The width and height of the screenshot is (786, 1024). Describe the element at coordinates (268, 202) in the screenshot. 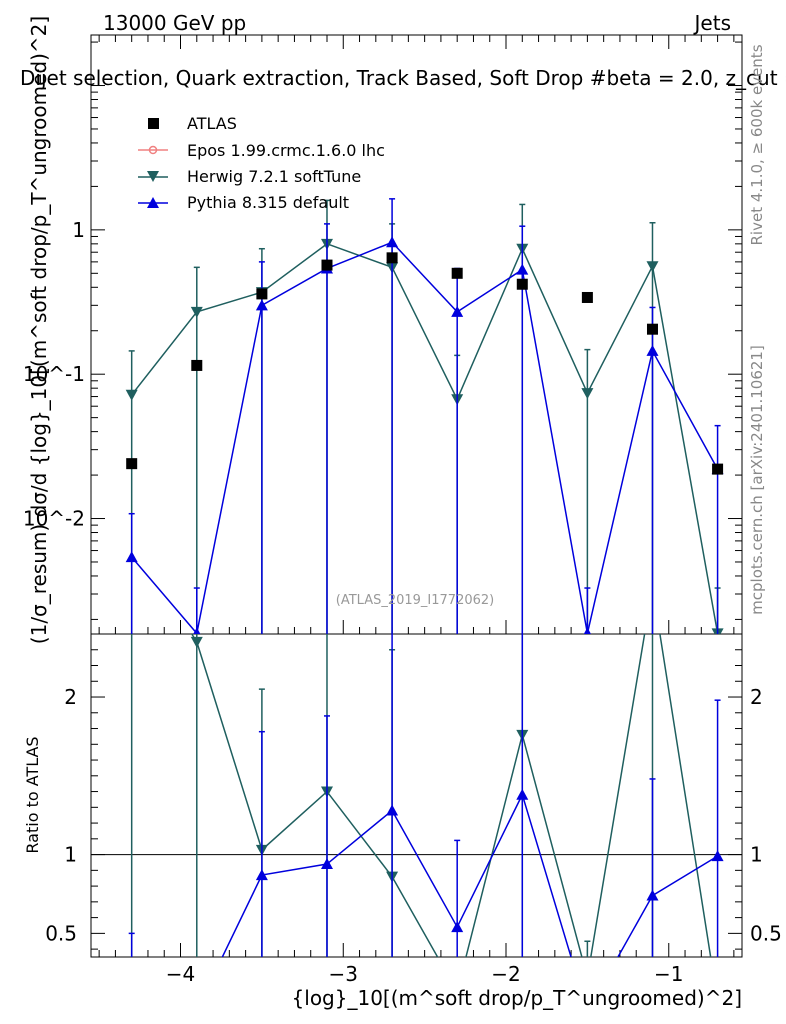

I see `legend-pythia-label: Pythia 8.315 default` at that location.